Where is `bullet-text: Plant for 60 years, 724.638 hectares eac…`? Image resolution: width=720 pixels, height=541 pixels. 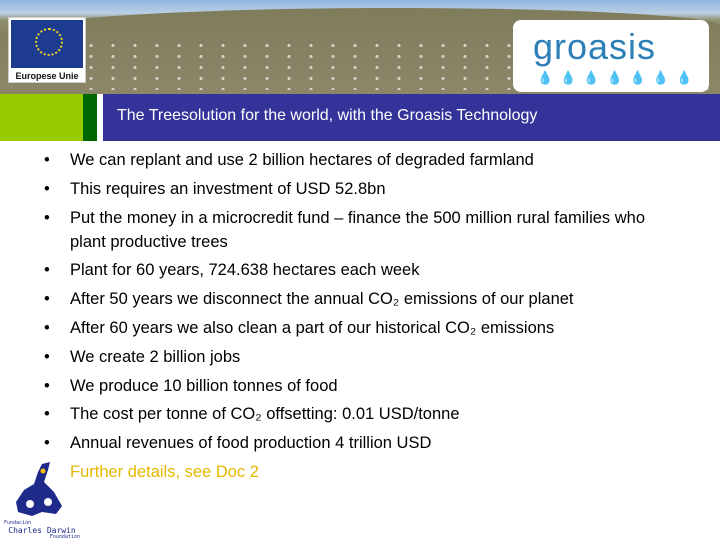
bullet-text: Plant for 60 years, 724.638 hectares eac… is located at coordinates (245, 270).